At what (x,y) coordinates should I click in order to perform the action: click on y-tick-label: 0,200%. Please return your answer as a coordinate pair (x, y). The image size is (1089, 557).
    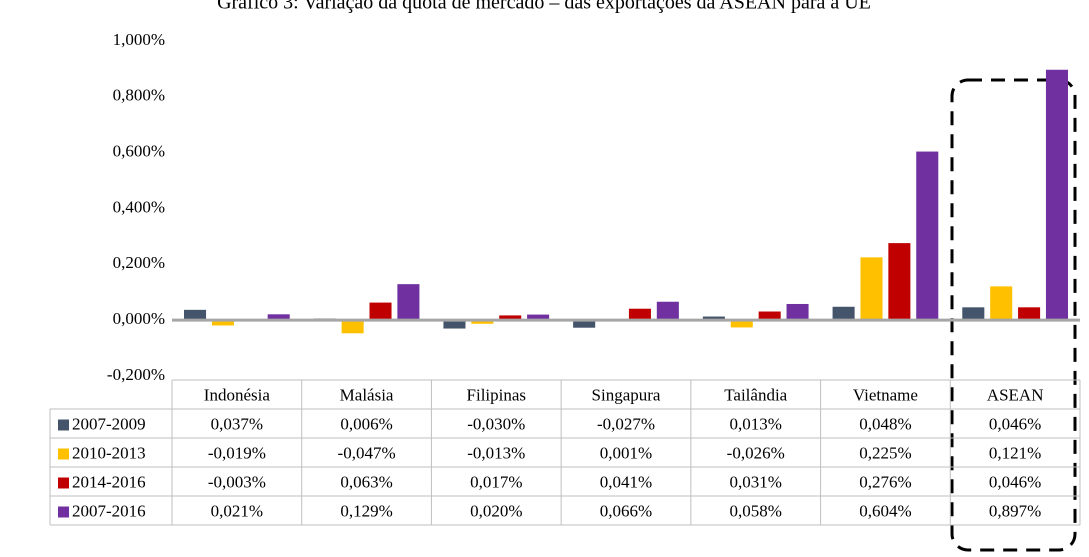
    Looking at the image, I should click on (139, 262).